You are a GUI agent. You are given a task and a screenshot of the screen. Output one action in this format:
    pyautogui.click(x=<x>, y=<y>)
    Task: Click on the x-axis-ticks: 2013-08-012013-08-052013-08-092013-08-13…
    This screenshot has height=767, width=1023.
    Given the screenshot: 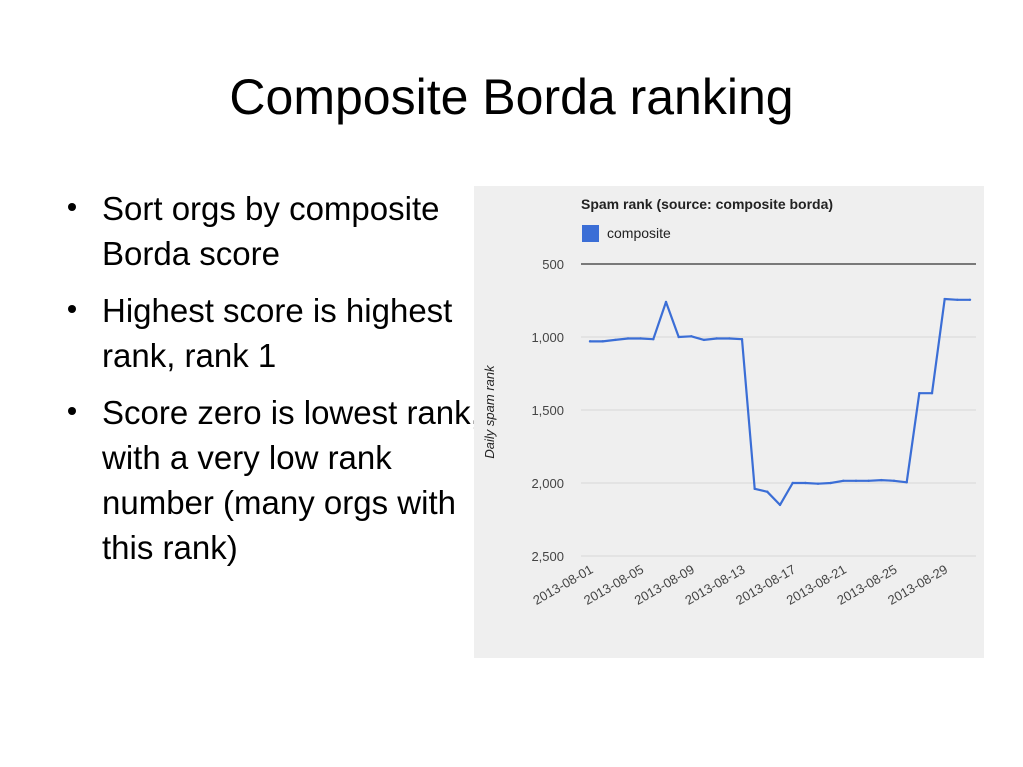 What is the action you would take?
    pyautogui.click(x=740, y=585)
    